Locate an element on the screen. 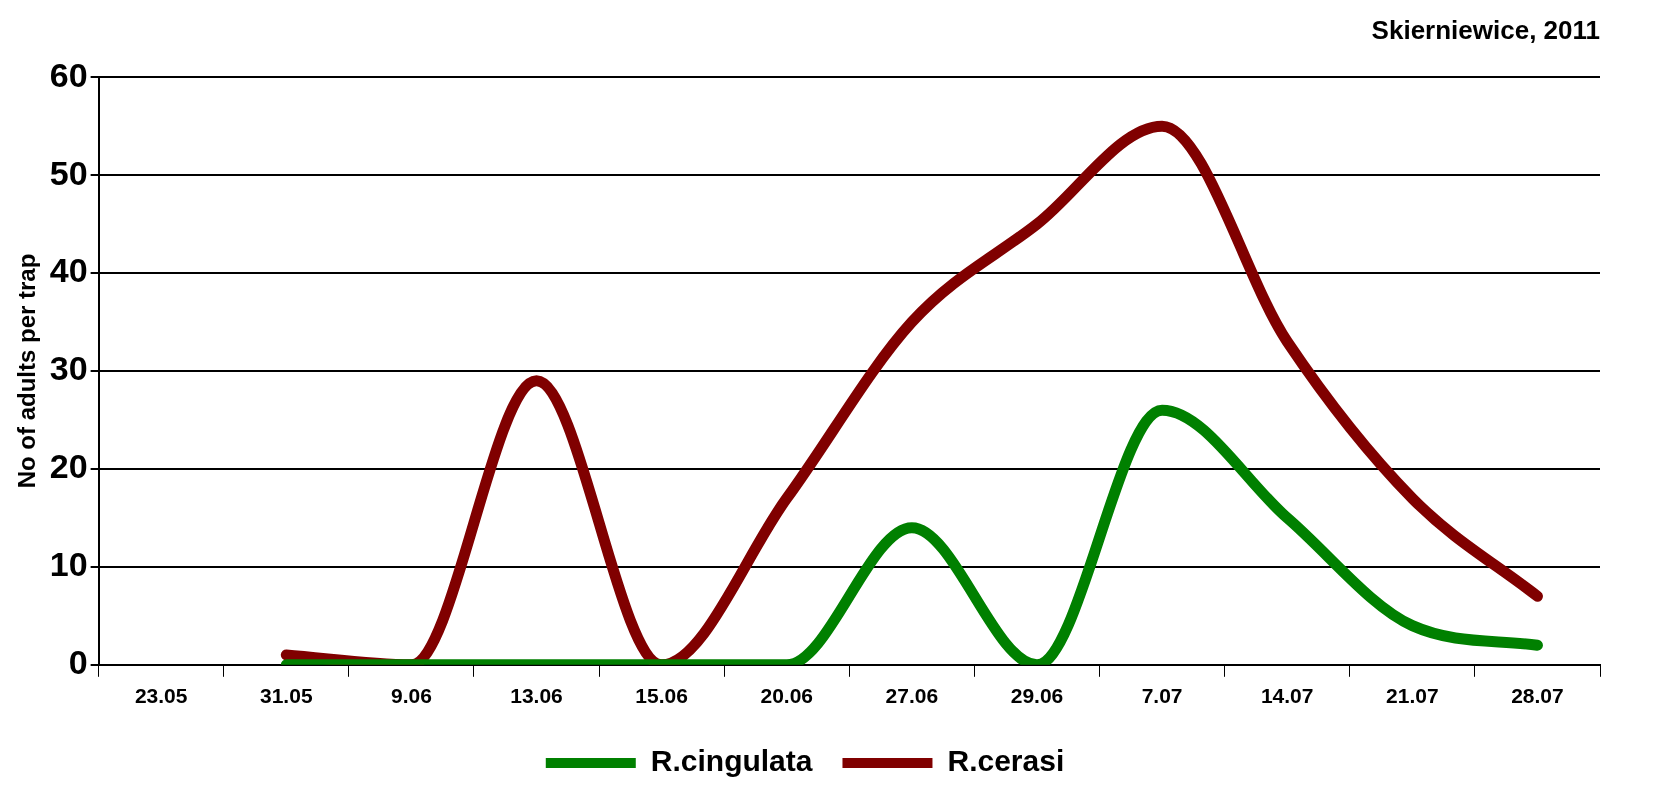  y-tick-label: 30 is located at coordinates (68, 368).